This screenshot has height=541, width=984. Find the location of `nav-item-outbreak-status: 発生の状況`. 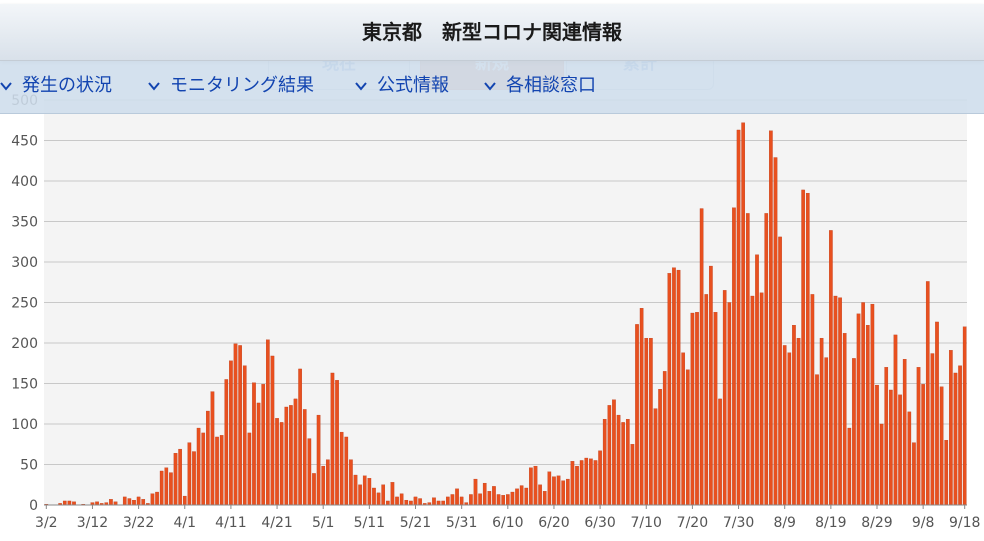

nav-item-outbreak-status: 発生の状況 is located at coordinates (56, 86).